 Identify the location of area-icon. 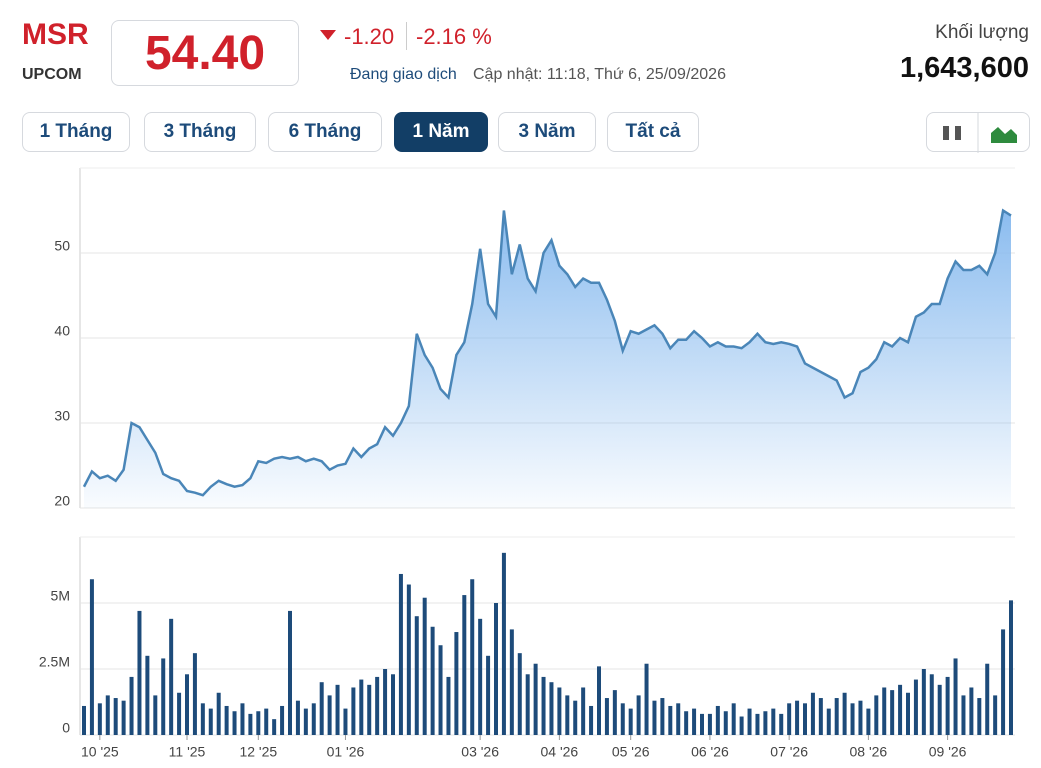
(1004, 135).